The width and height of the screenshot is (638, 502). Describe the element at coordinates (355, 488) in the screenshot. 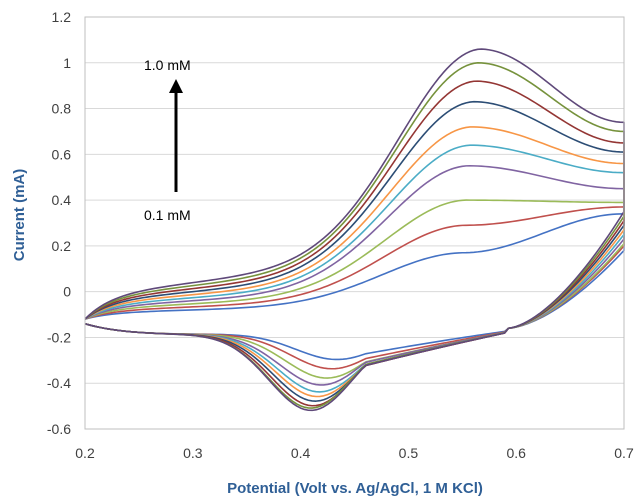

I see `x-axis-title: Potential (Volt vs. Ag/AgCl, 1 M KCl)` at that location.